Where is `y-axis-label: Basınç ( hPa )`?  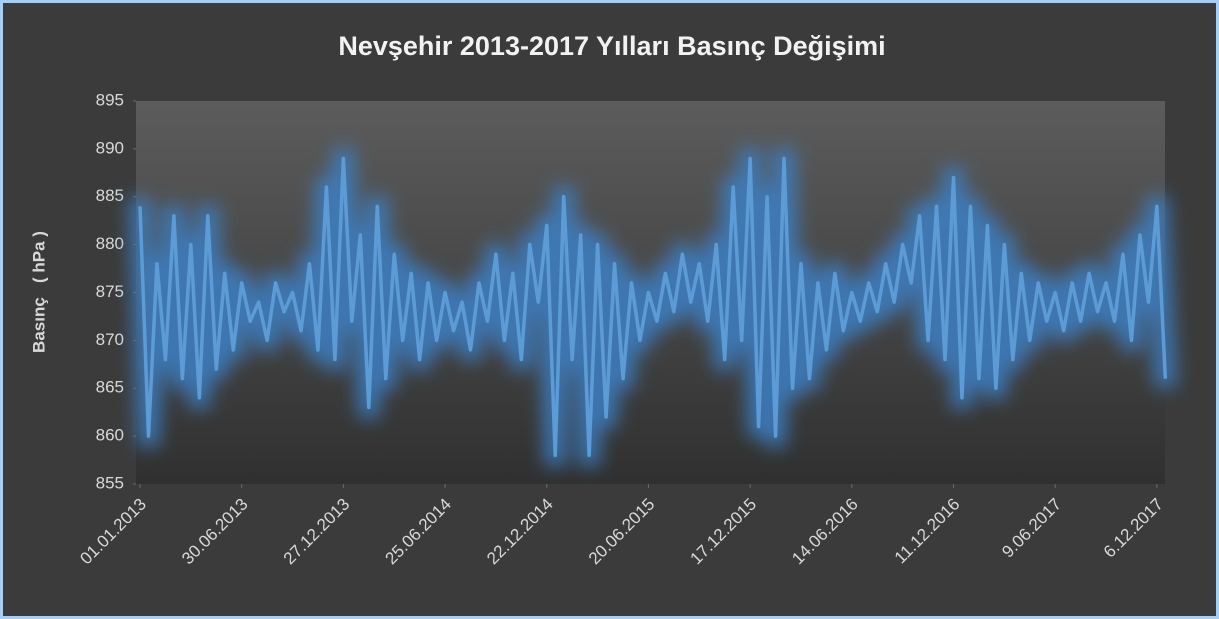
y-axis-label: Basınç ( hPa ) is located at coordinates (38, 292).